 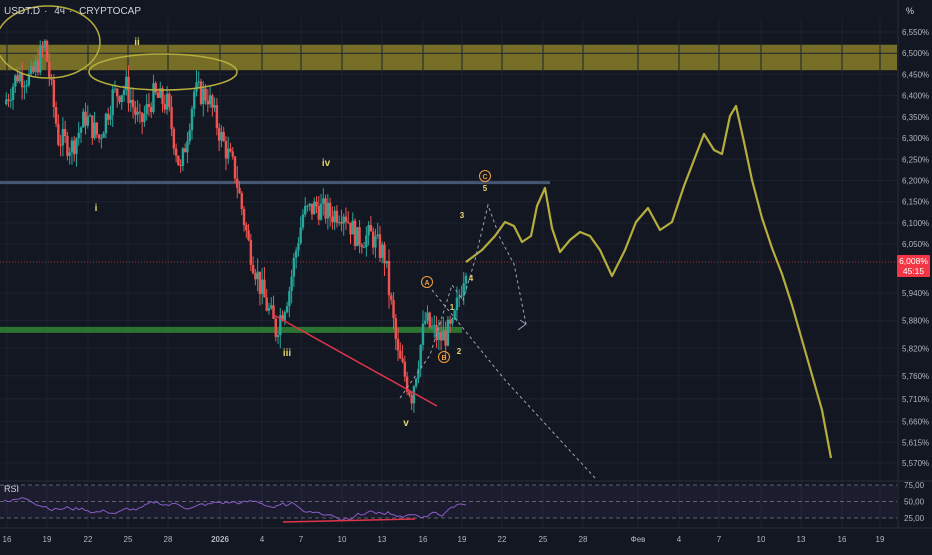 I want to click on symbol-name: USDT.D, so click(x=22, y=11).